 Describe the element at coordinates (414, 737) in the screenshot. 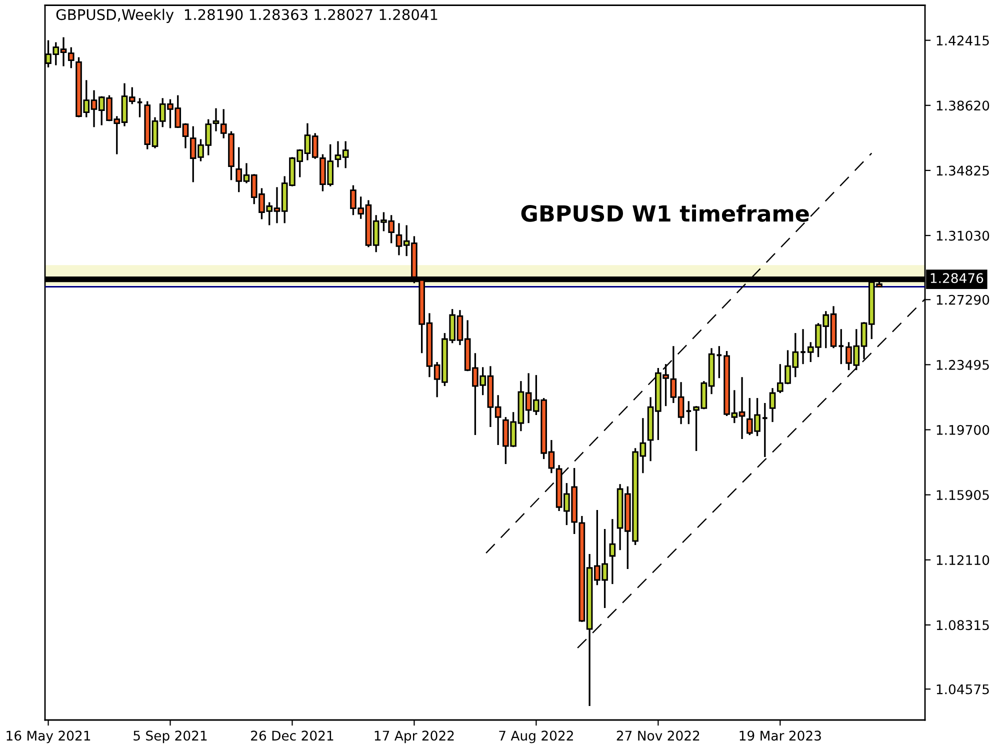

I see `x-tick-label: 17 Apr 2022` at that location.